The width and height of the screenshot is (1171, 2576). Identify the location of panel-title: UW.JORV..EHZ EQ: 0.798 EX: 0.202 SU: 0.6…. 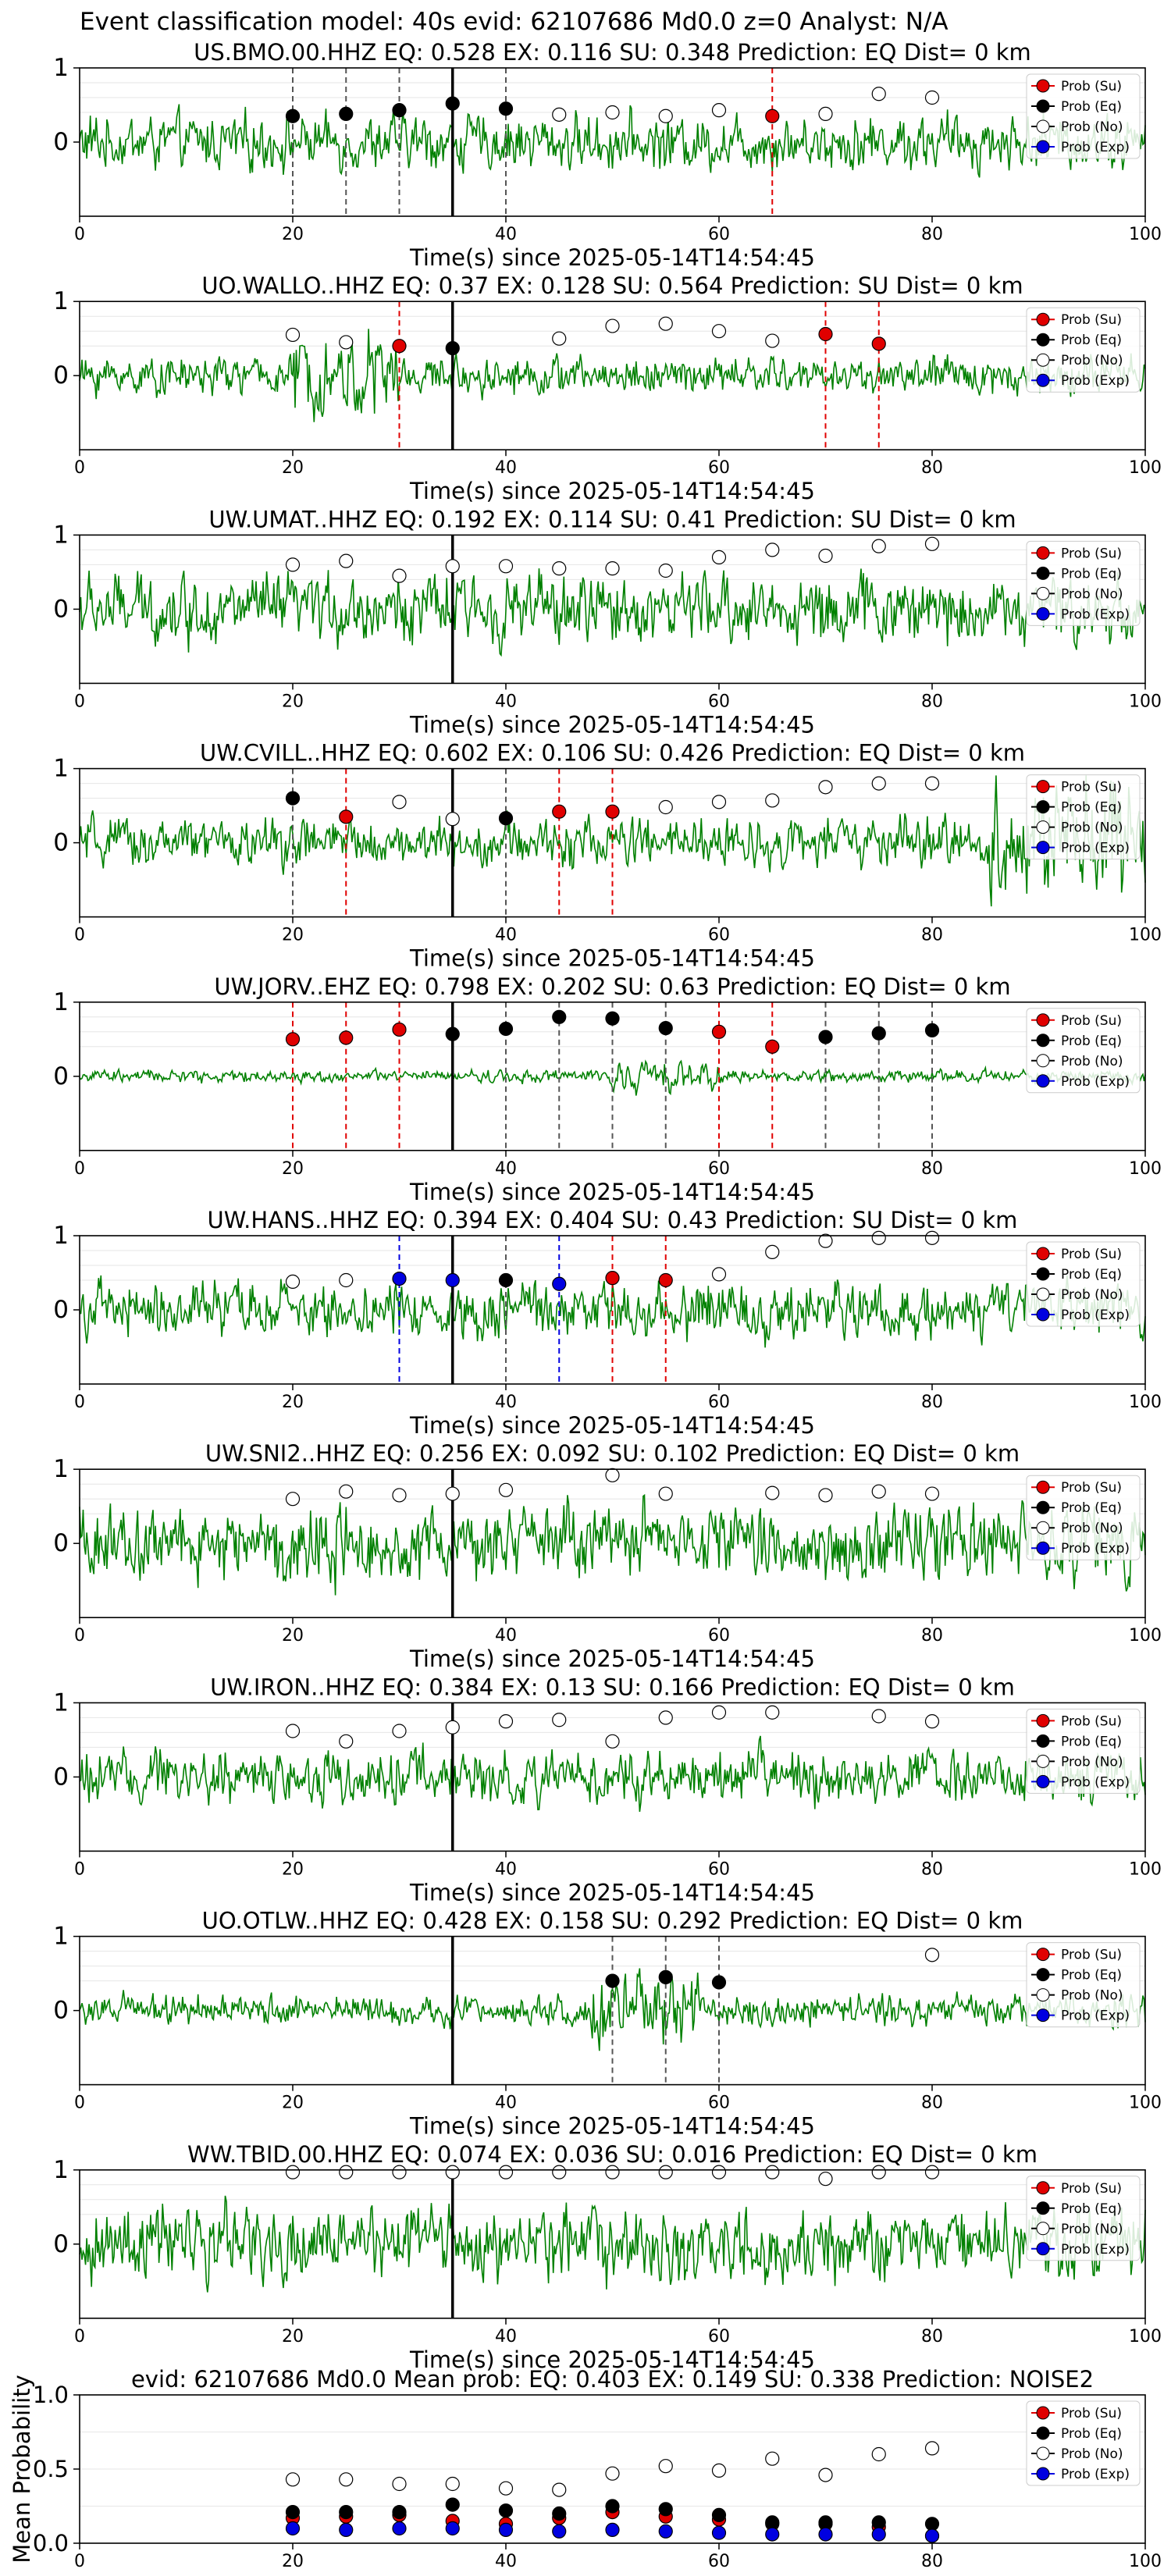
(612, 986).